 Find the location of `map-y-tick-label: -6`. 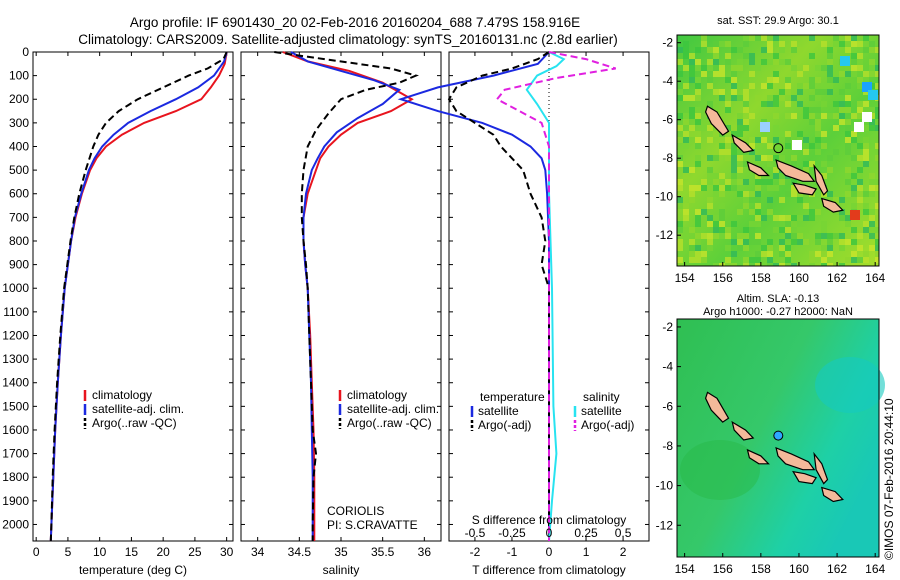

map-y-tick-label: -6 is located at coordinates (667, 120).